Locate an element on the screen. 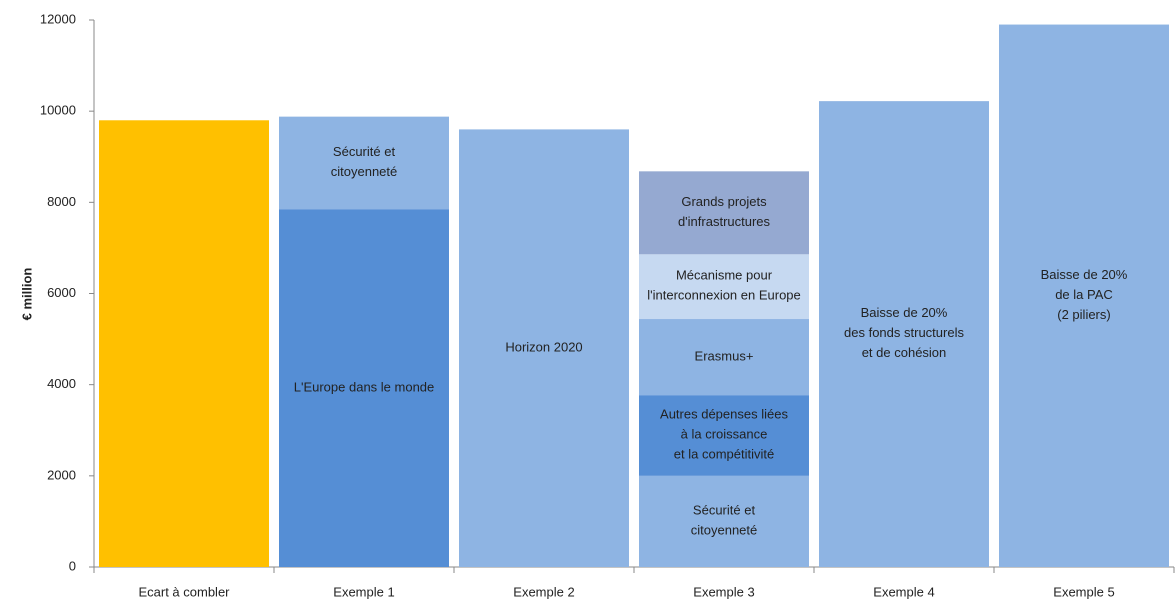  x-tick-label: Ecart à combler is located at coordinates (184, 591).